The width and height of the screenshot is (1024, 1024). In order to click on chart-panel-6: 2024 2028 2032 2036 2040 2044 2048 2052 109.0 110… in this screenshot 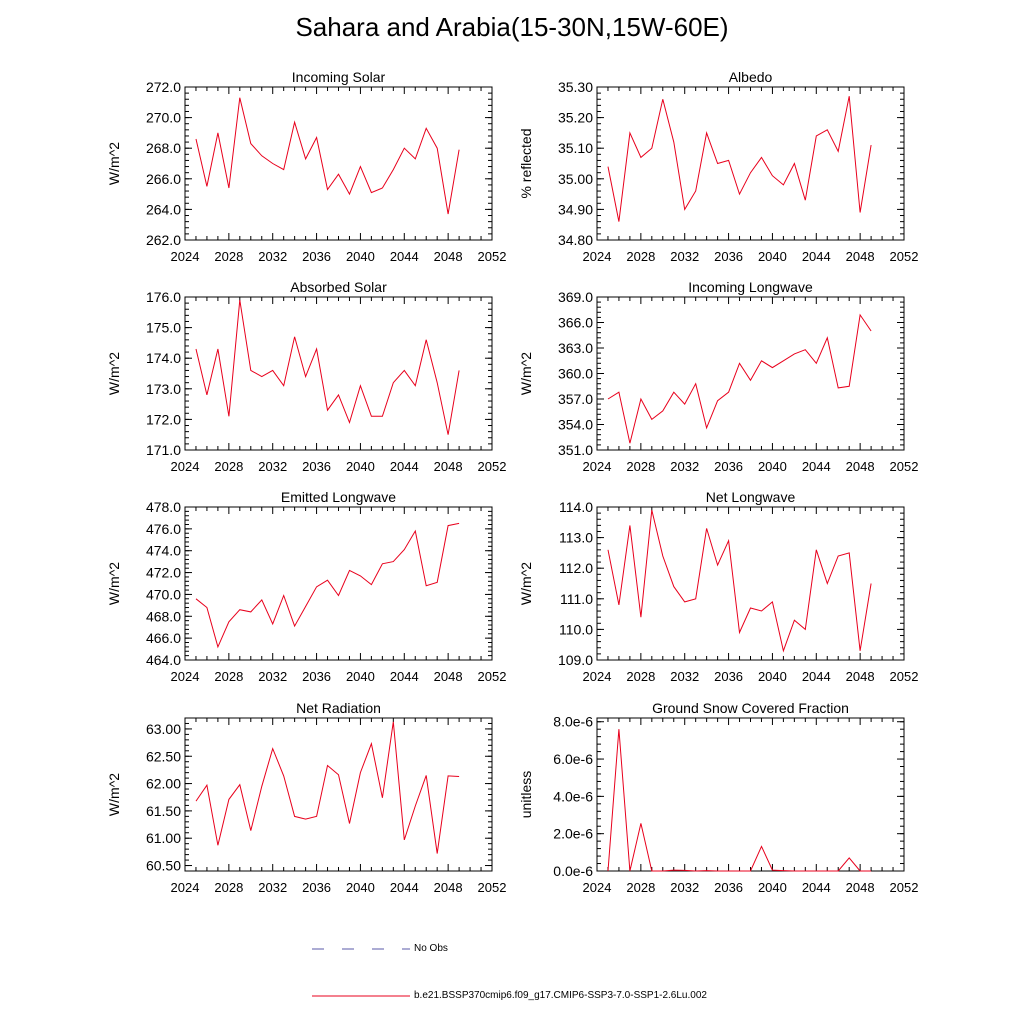, I will do `click(718, 586)`.